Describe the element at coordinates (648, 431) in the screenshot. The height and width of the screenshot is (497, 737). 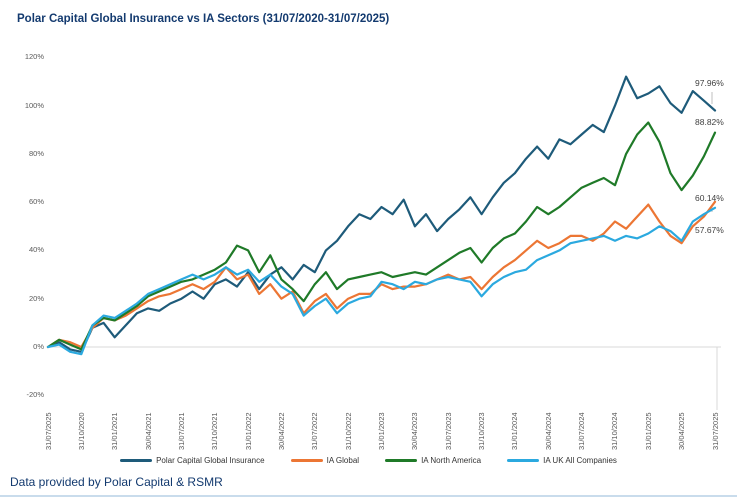
I see `x-tick-label: 31/01/2025` at that location.